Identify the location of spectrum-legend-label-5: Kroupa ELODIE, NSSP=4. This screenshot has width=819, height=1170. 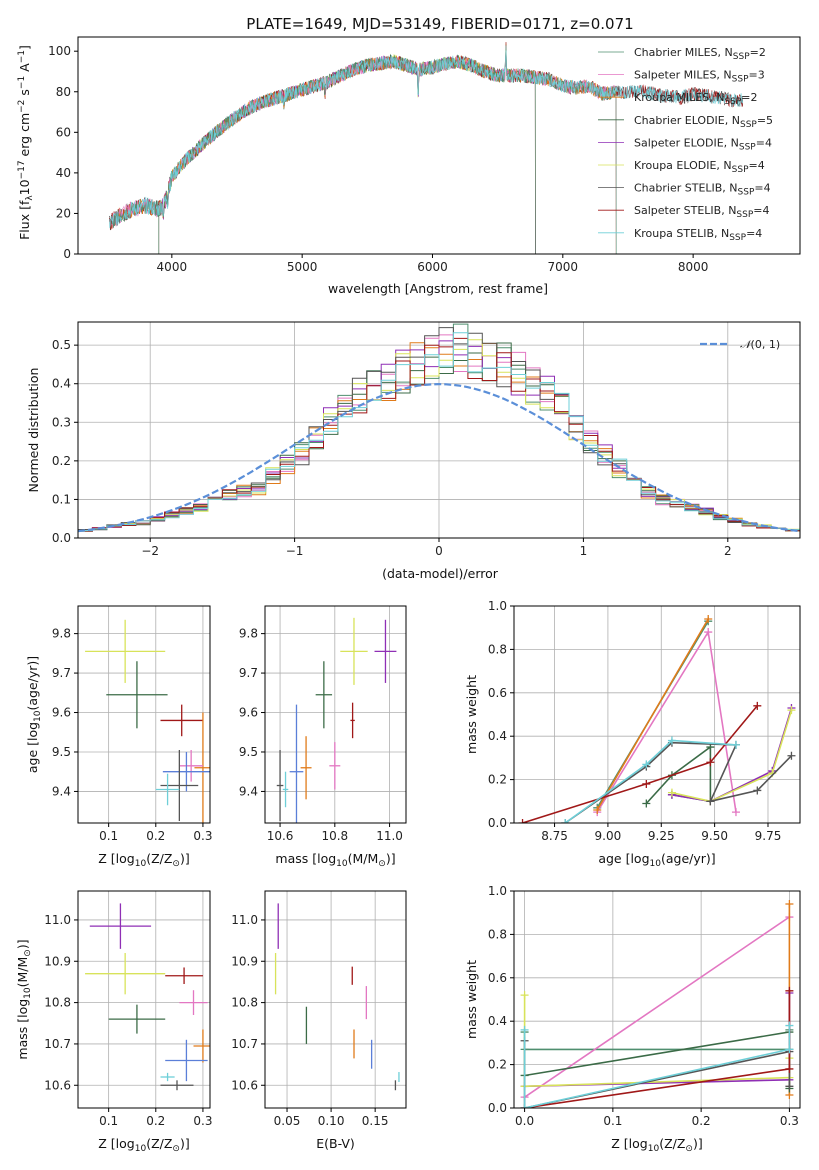
(699, 167).